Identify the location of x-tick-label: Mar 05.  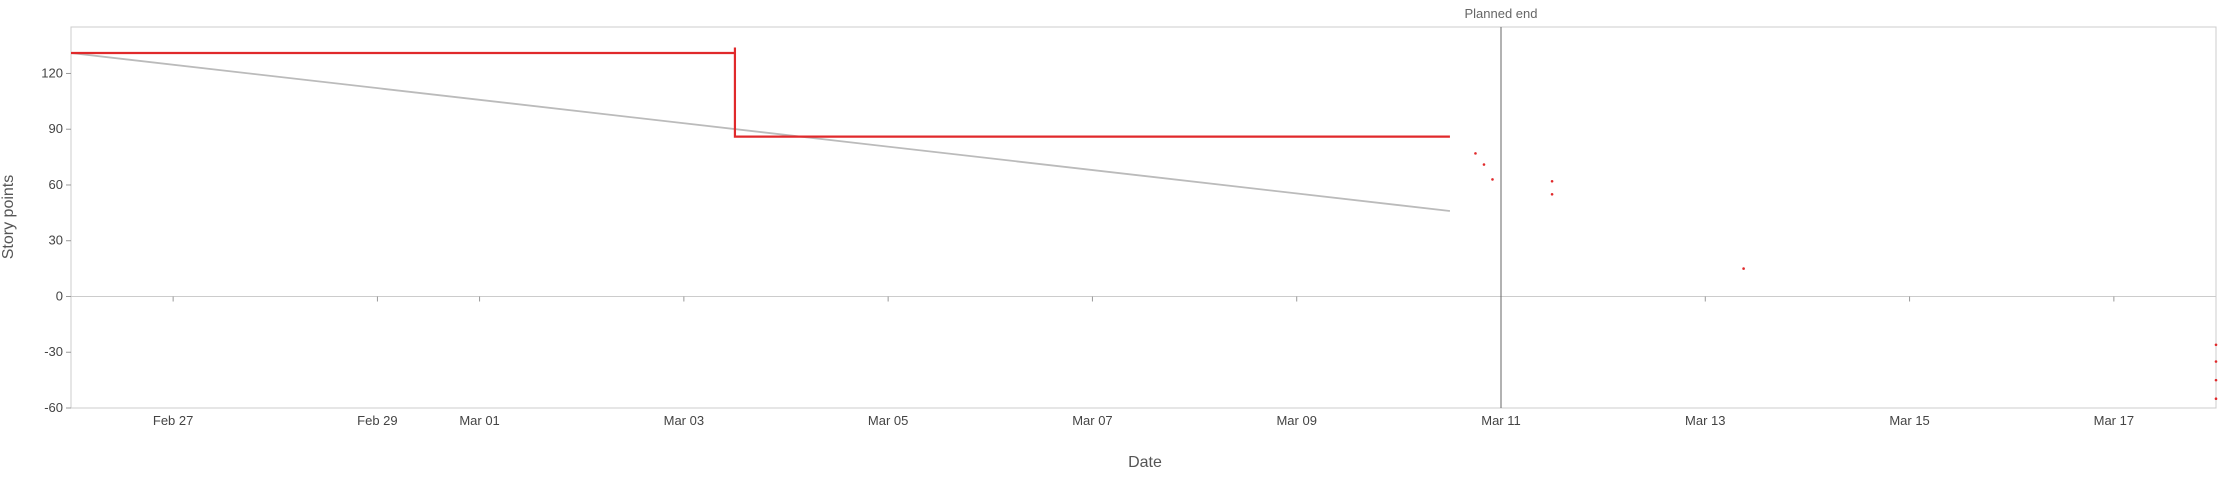
(888, 420).